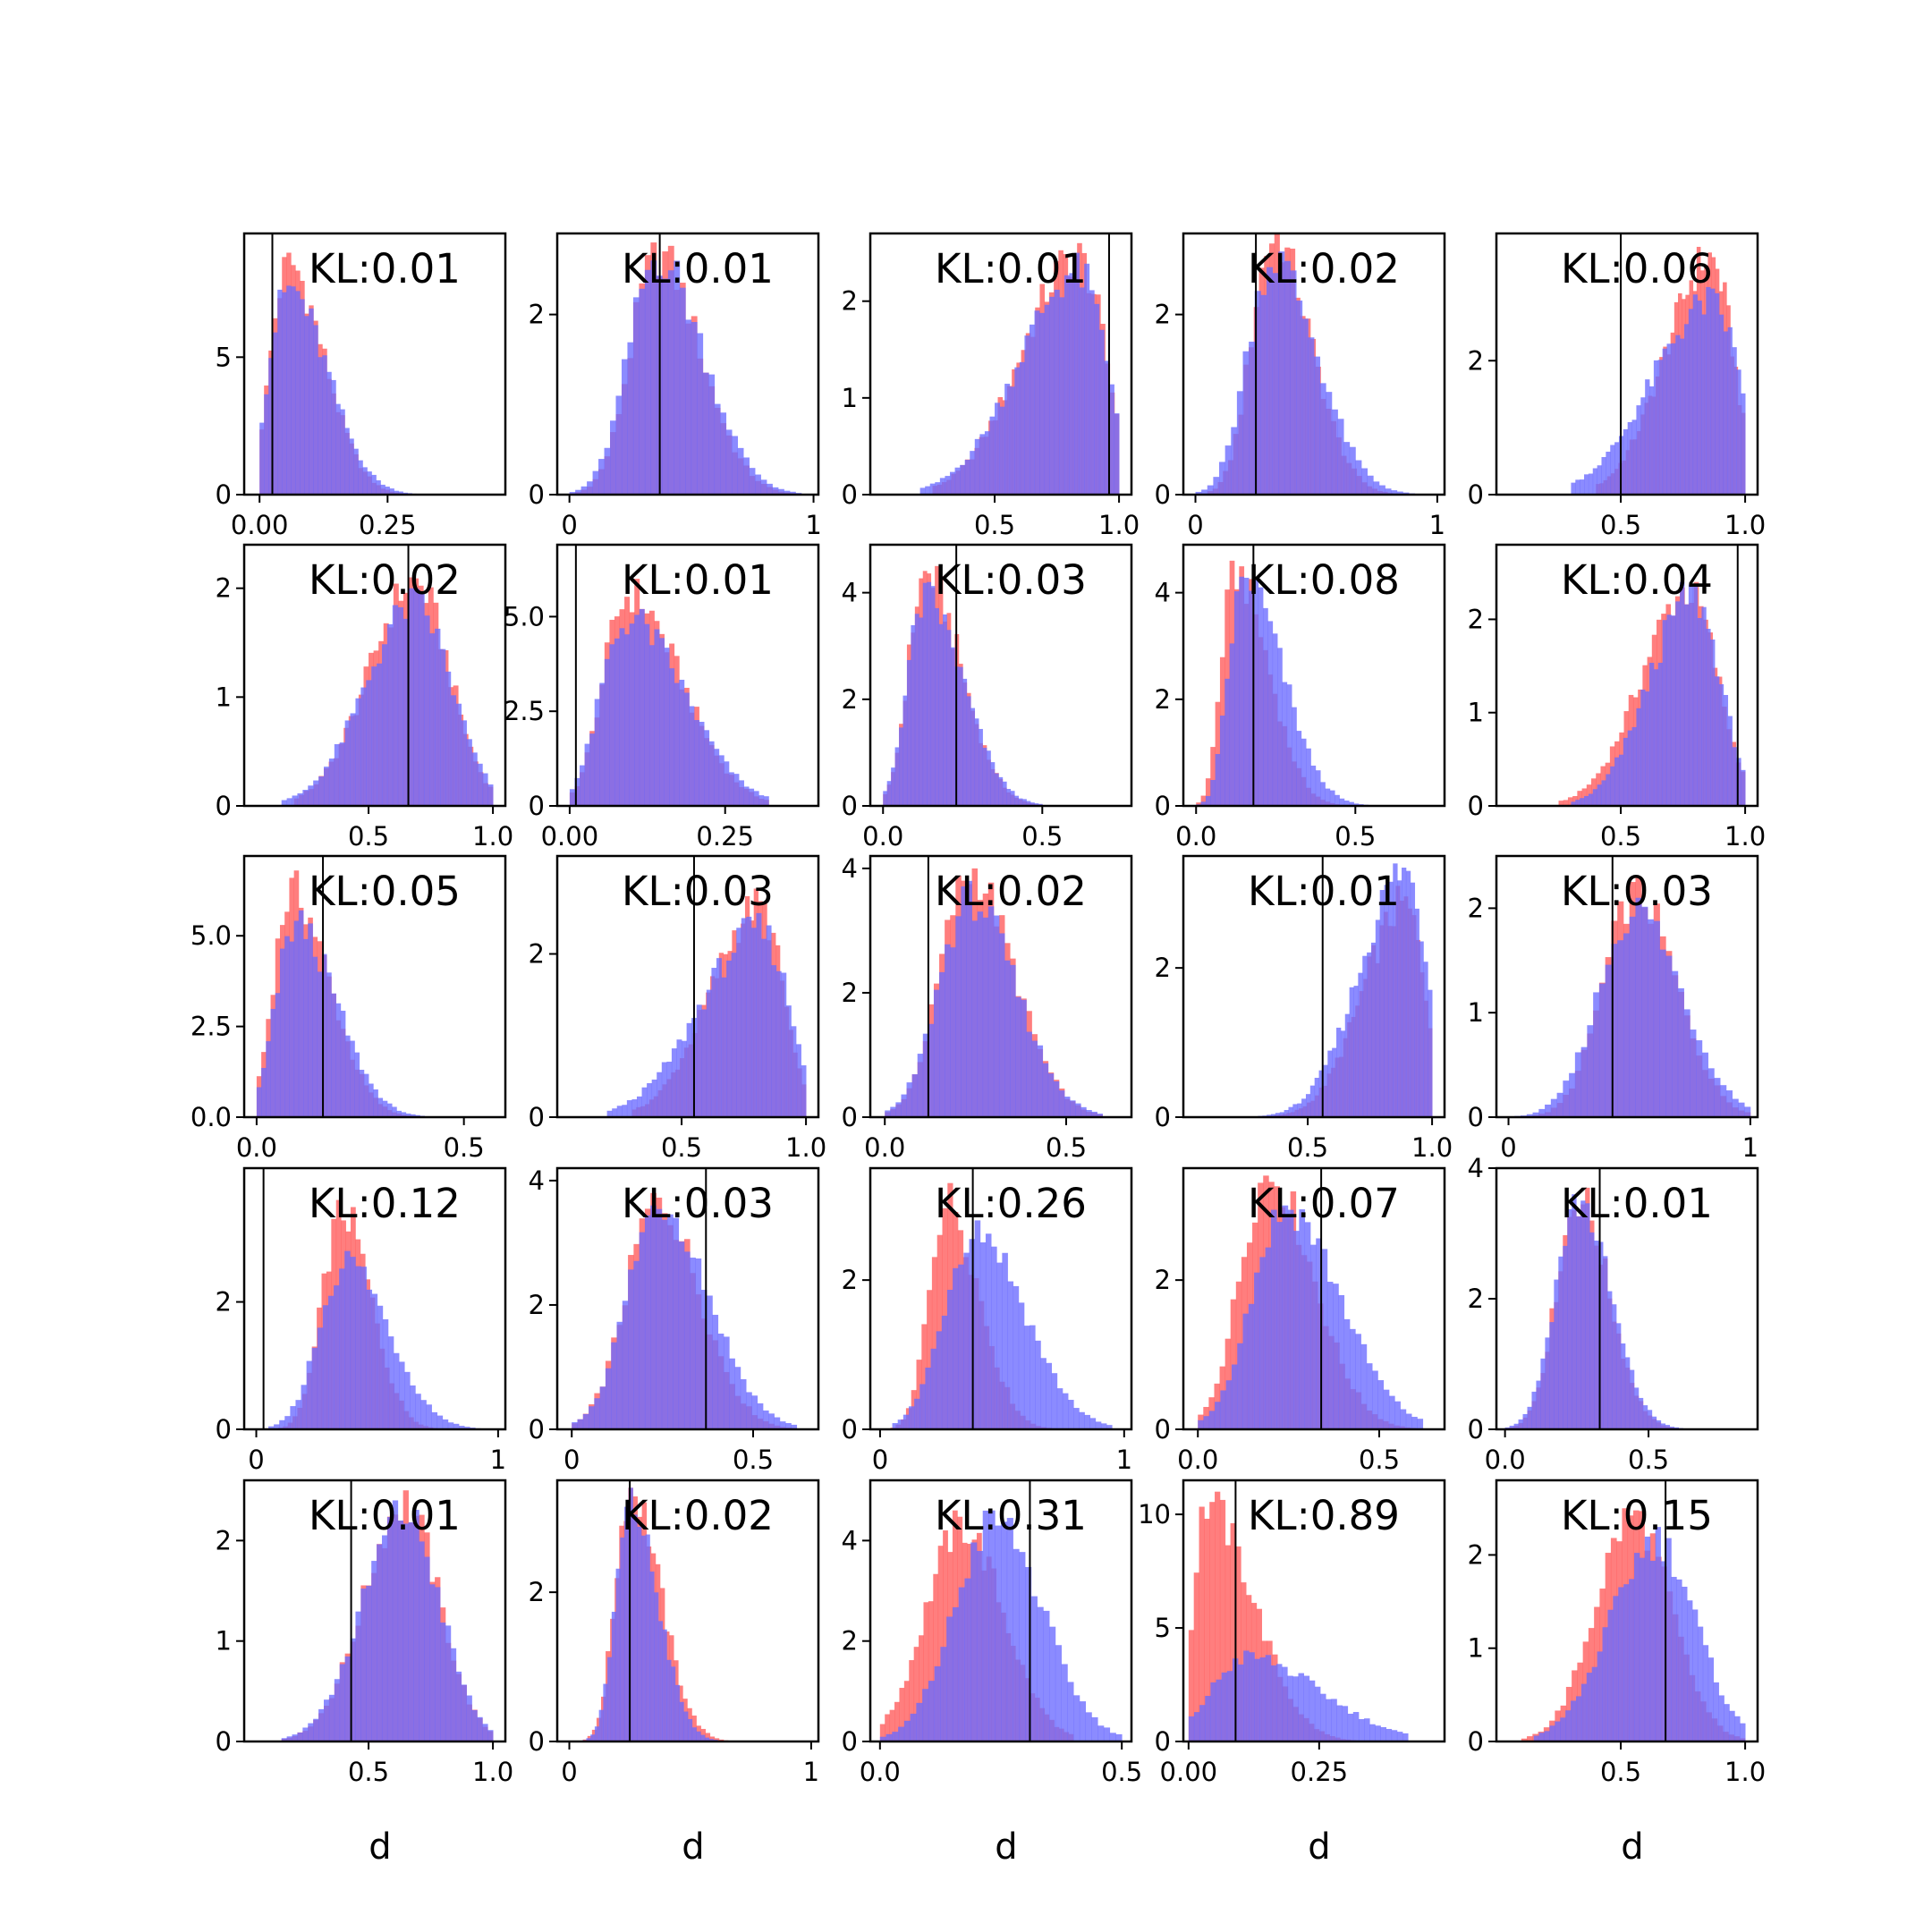 Image resolution: width=1932 pixels, height=1932 pixels. What do you see at coordinates (850, 398) in the screenshot?
I see `y-tick-label: 1` at bounding box center [850, 398].